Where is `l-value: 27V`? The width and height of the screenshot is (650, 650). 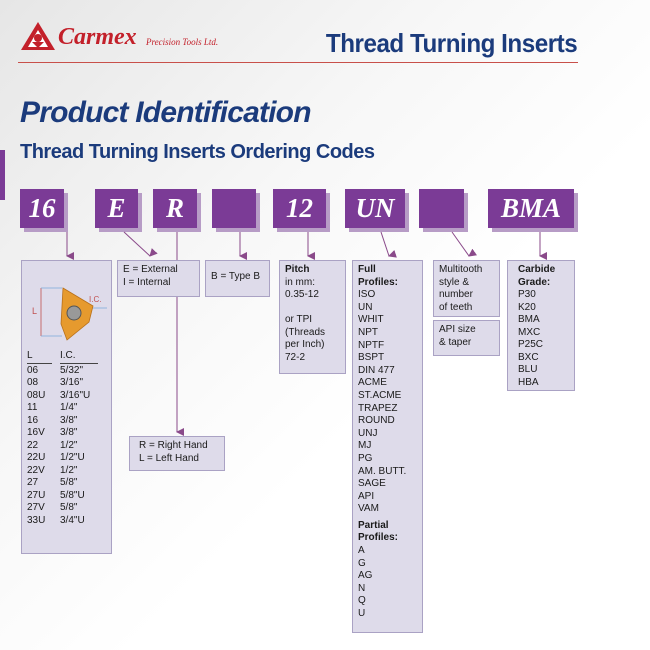
l-value: 27V is located at coordinates (36, 507).